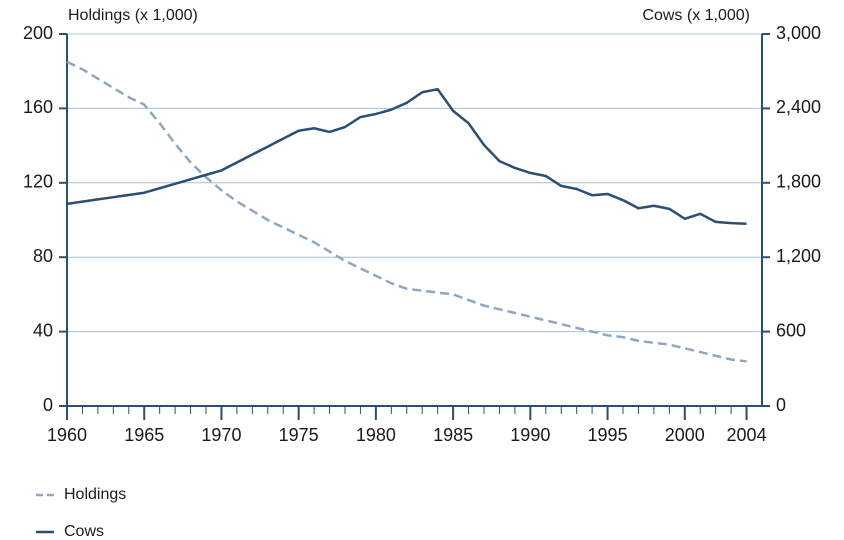  I want to click on x-tick-label: 1970, so click(221, 435).